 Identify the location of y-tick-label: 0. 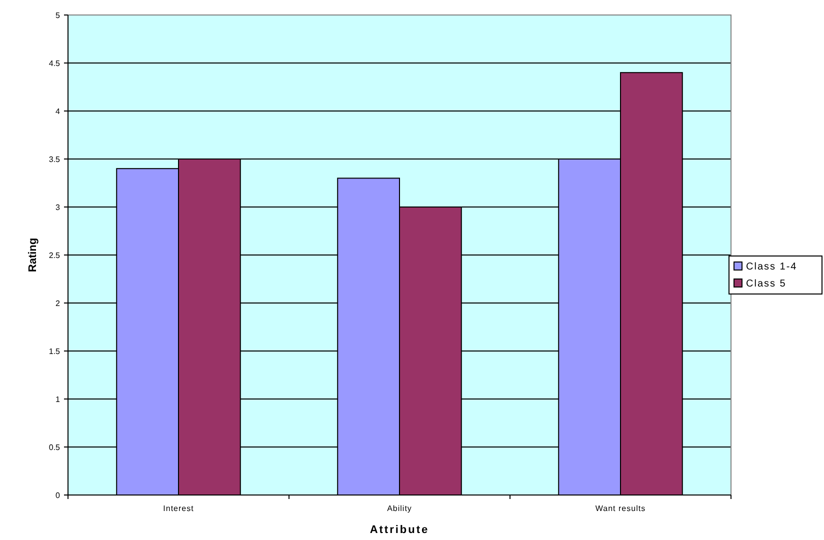
(58, 495).